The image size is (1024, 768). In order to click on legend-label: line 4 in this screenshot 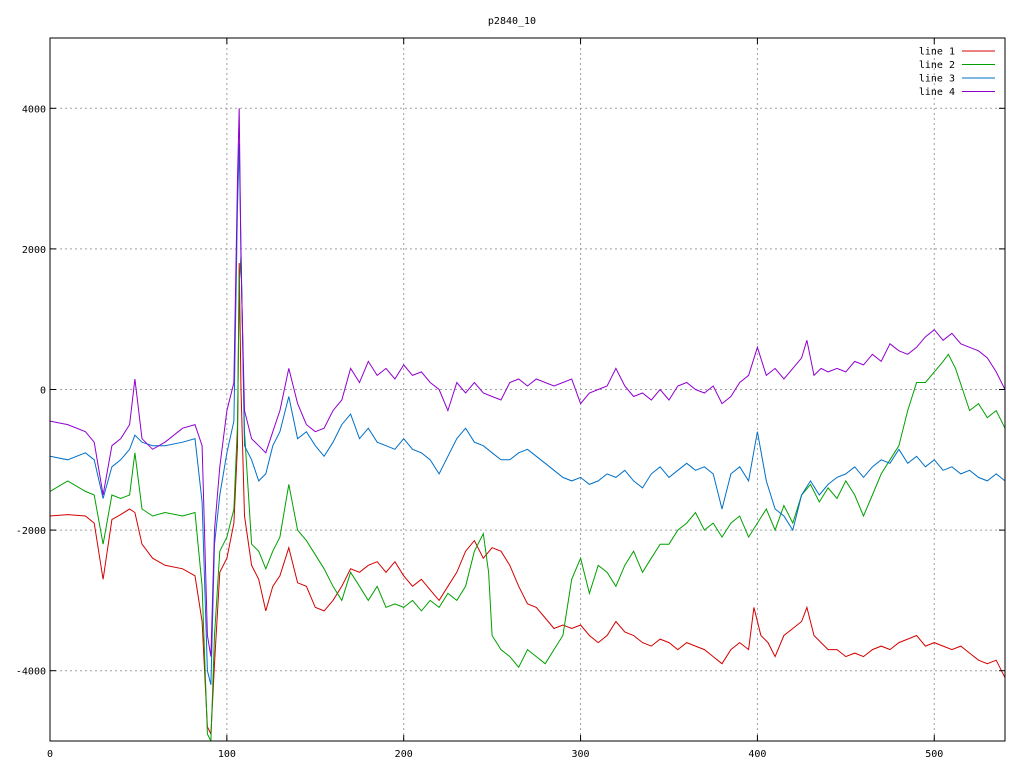, I will do `click(937, 92)`.